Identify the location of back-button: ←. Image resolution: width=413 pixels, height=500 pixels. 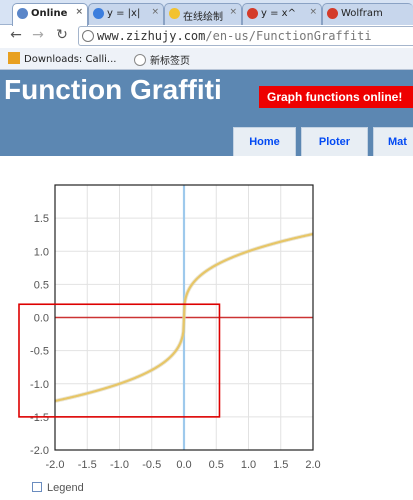
(16, 35).